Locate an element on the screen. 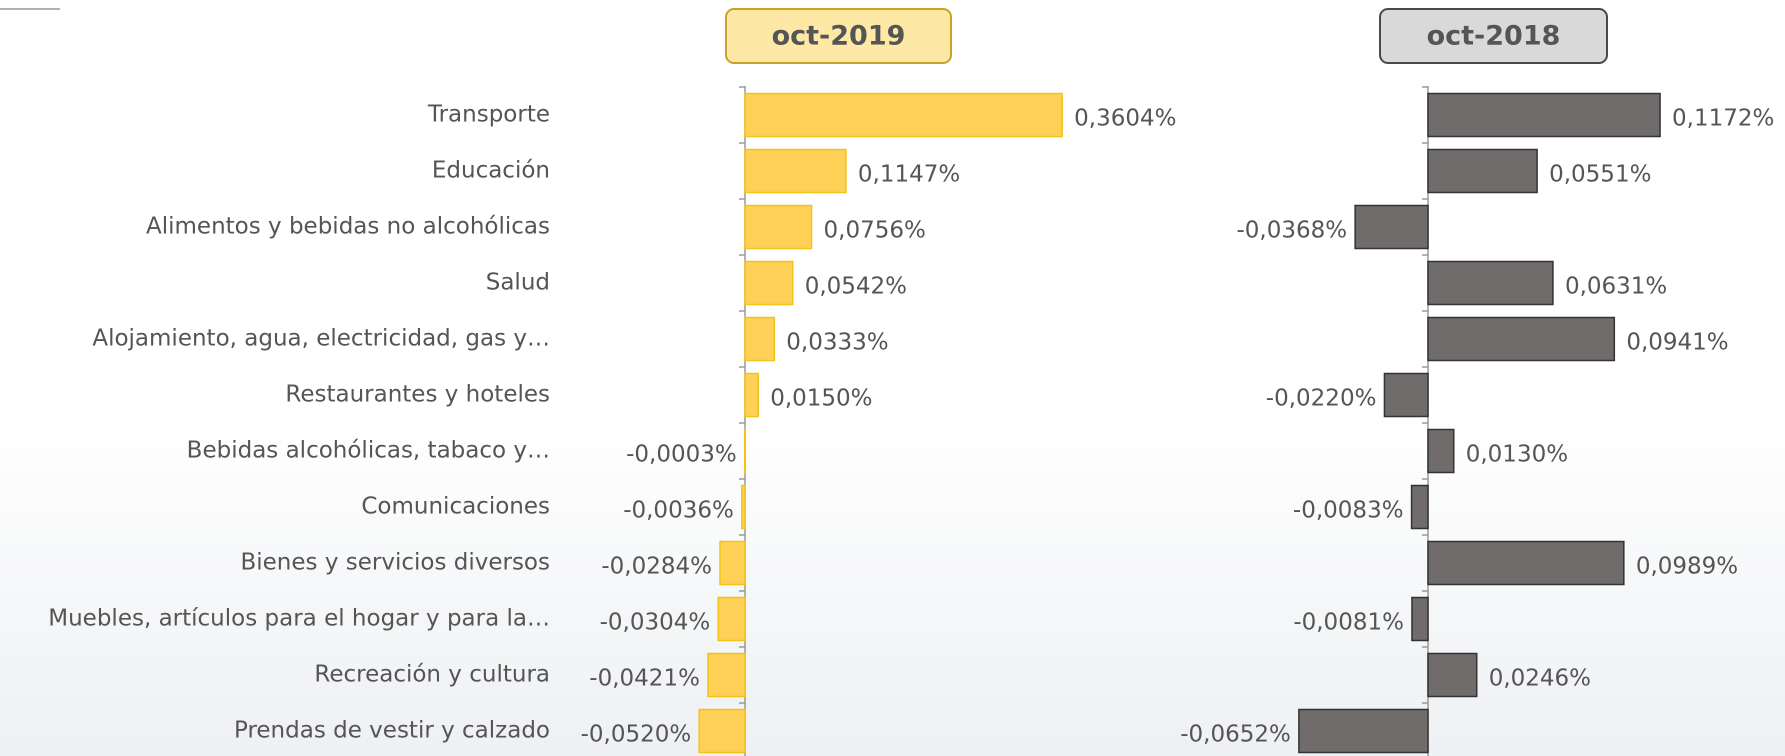  value-label: -0,0003% is located at coordinates (681, 455).